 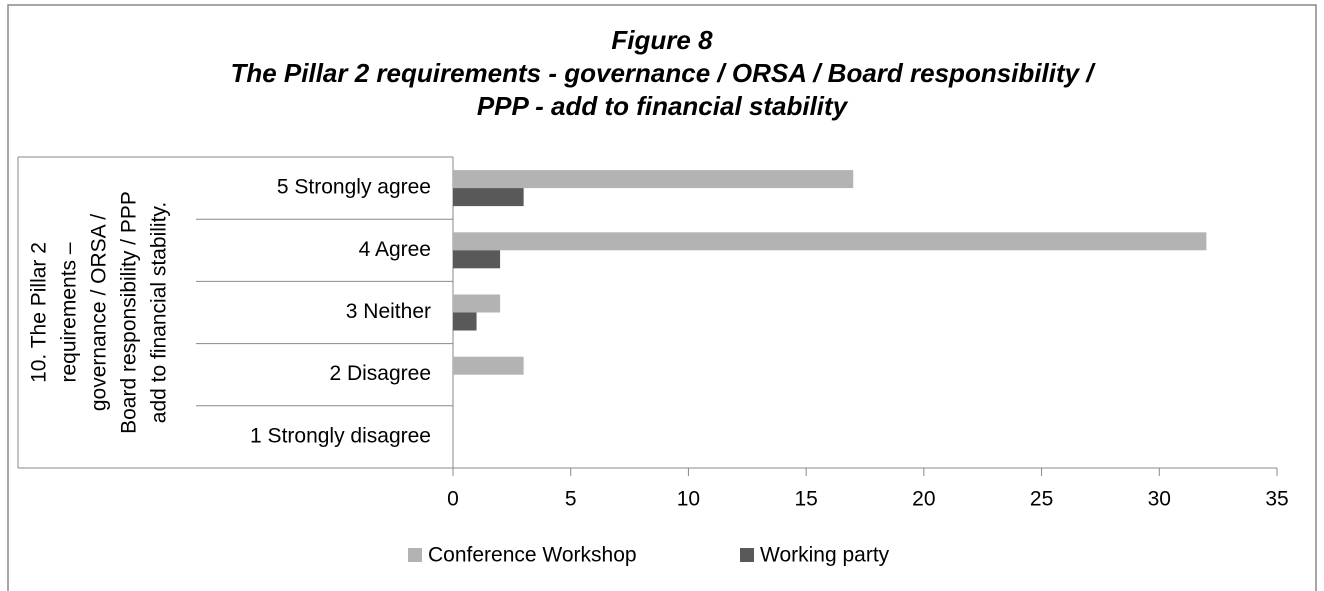 What do you see at coordinates (453, 499) in the screenshot?
I see `x-tick-label: 0` at bounding box center [453, 499].